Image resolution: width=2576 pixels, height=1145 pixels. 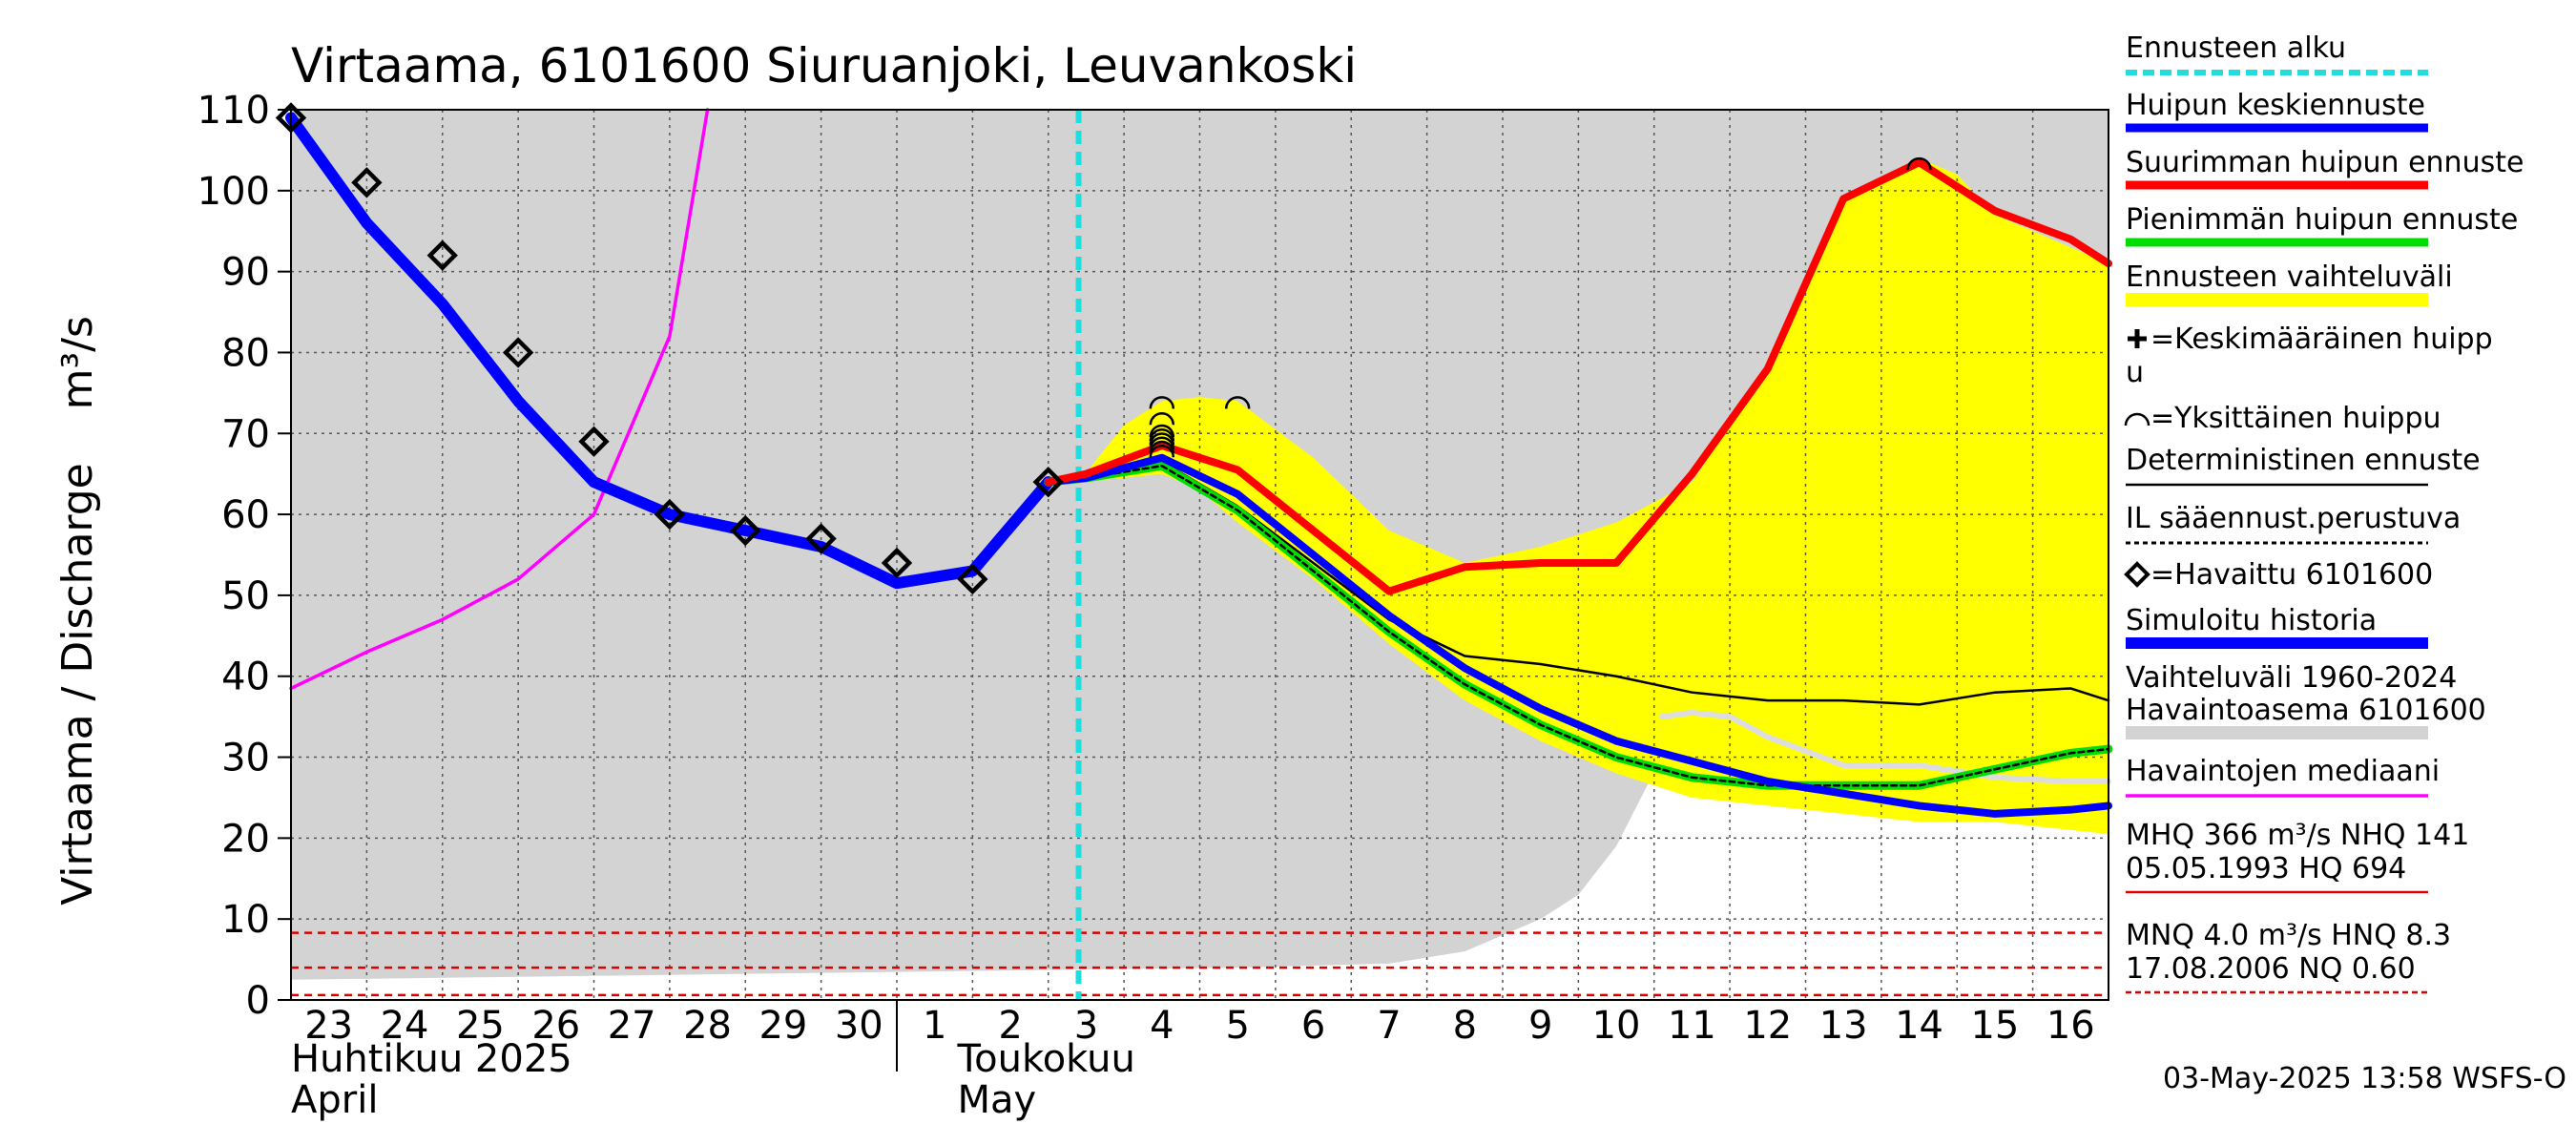 I want to click on x-tick-label: 8, so click(x=1465, y=1026).